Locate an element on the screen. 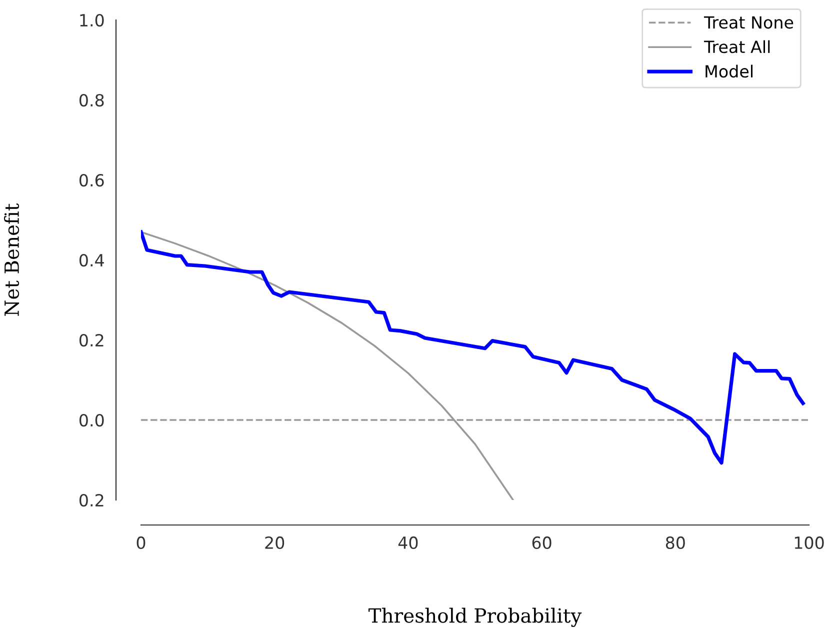 This screenshot has width=829, height=633. x-tick-label: 40 is located at coordinates (408, 543).